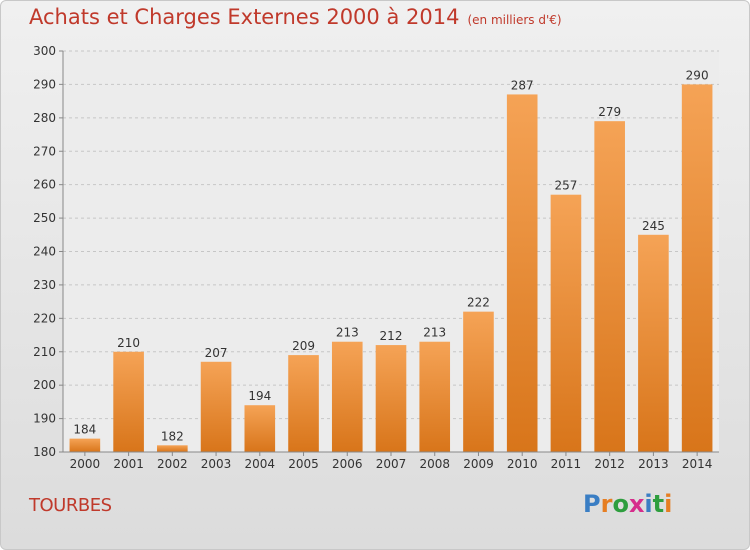  What do you see at coordinates (70, 505) in the screenshot?
I see `location-label: TOURBES` at bounding box center [70, 505].